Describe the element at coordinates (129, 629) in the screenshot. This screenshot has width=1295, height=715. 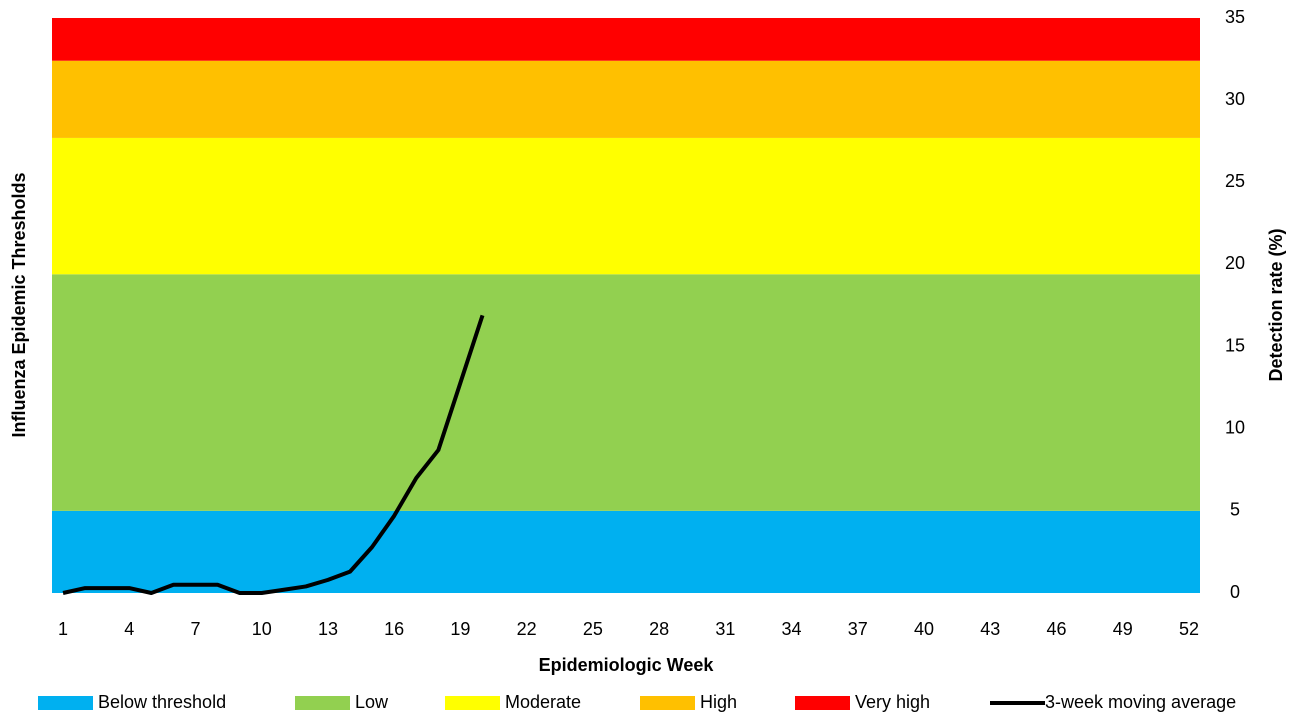
I see `x-tick-label: 4` at that location.